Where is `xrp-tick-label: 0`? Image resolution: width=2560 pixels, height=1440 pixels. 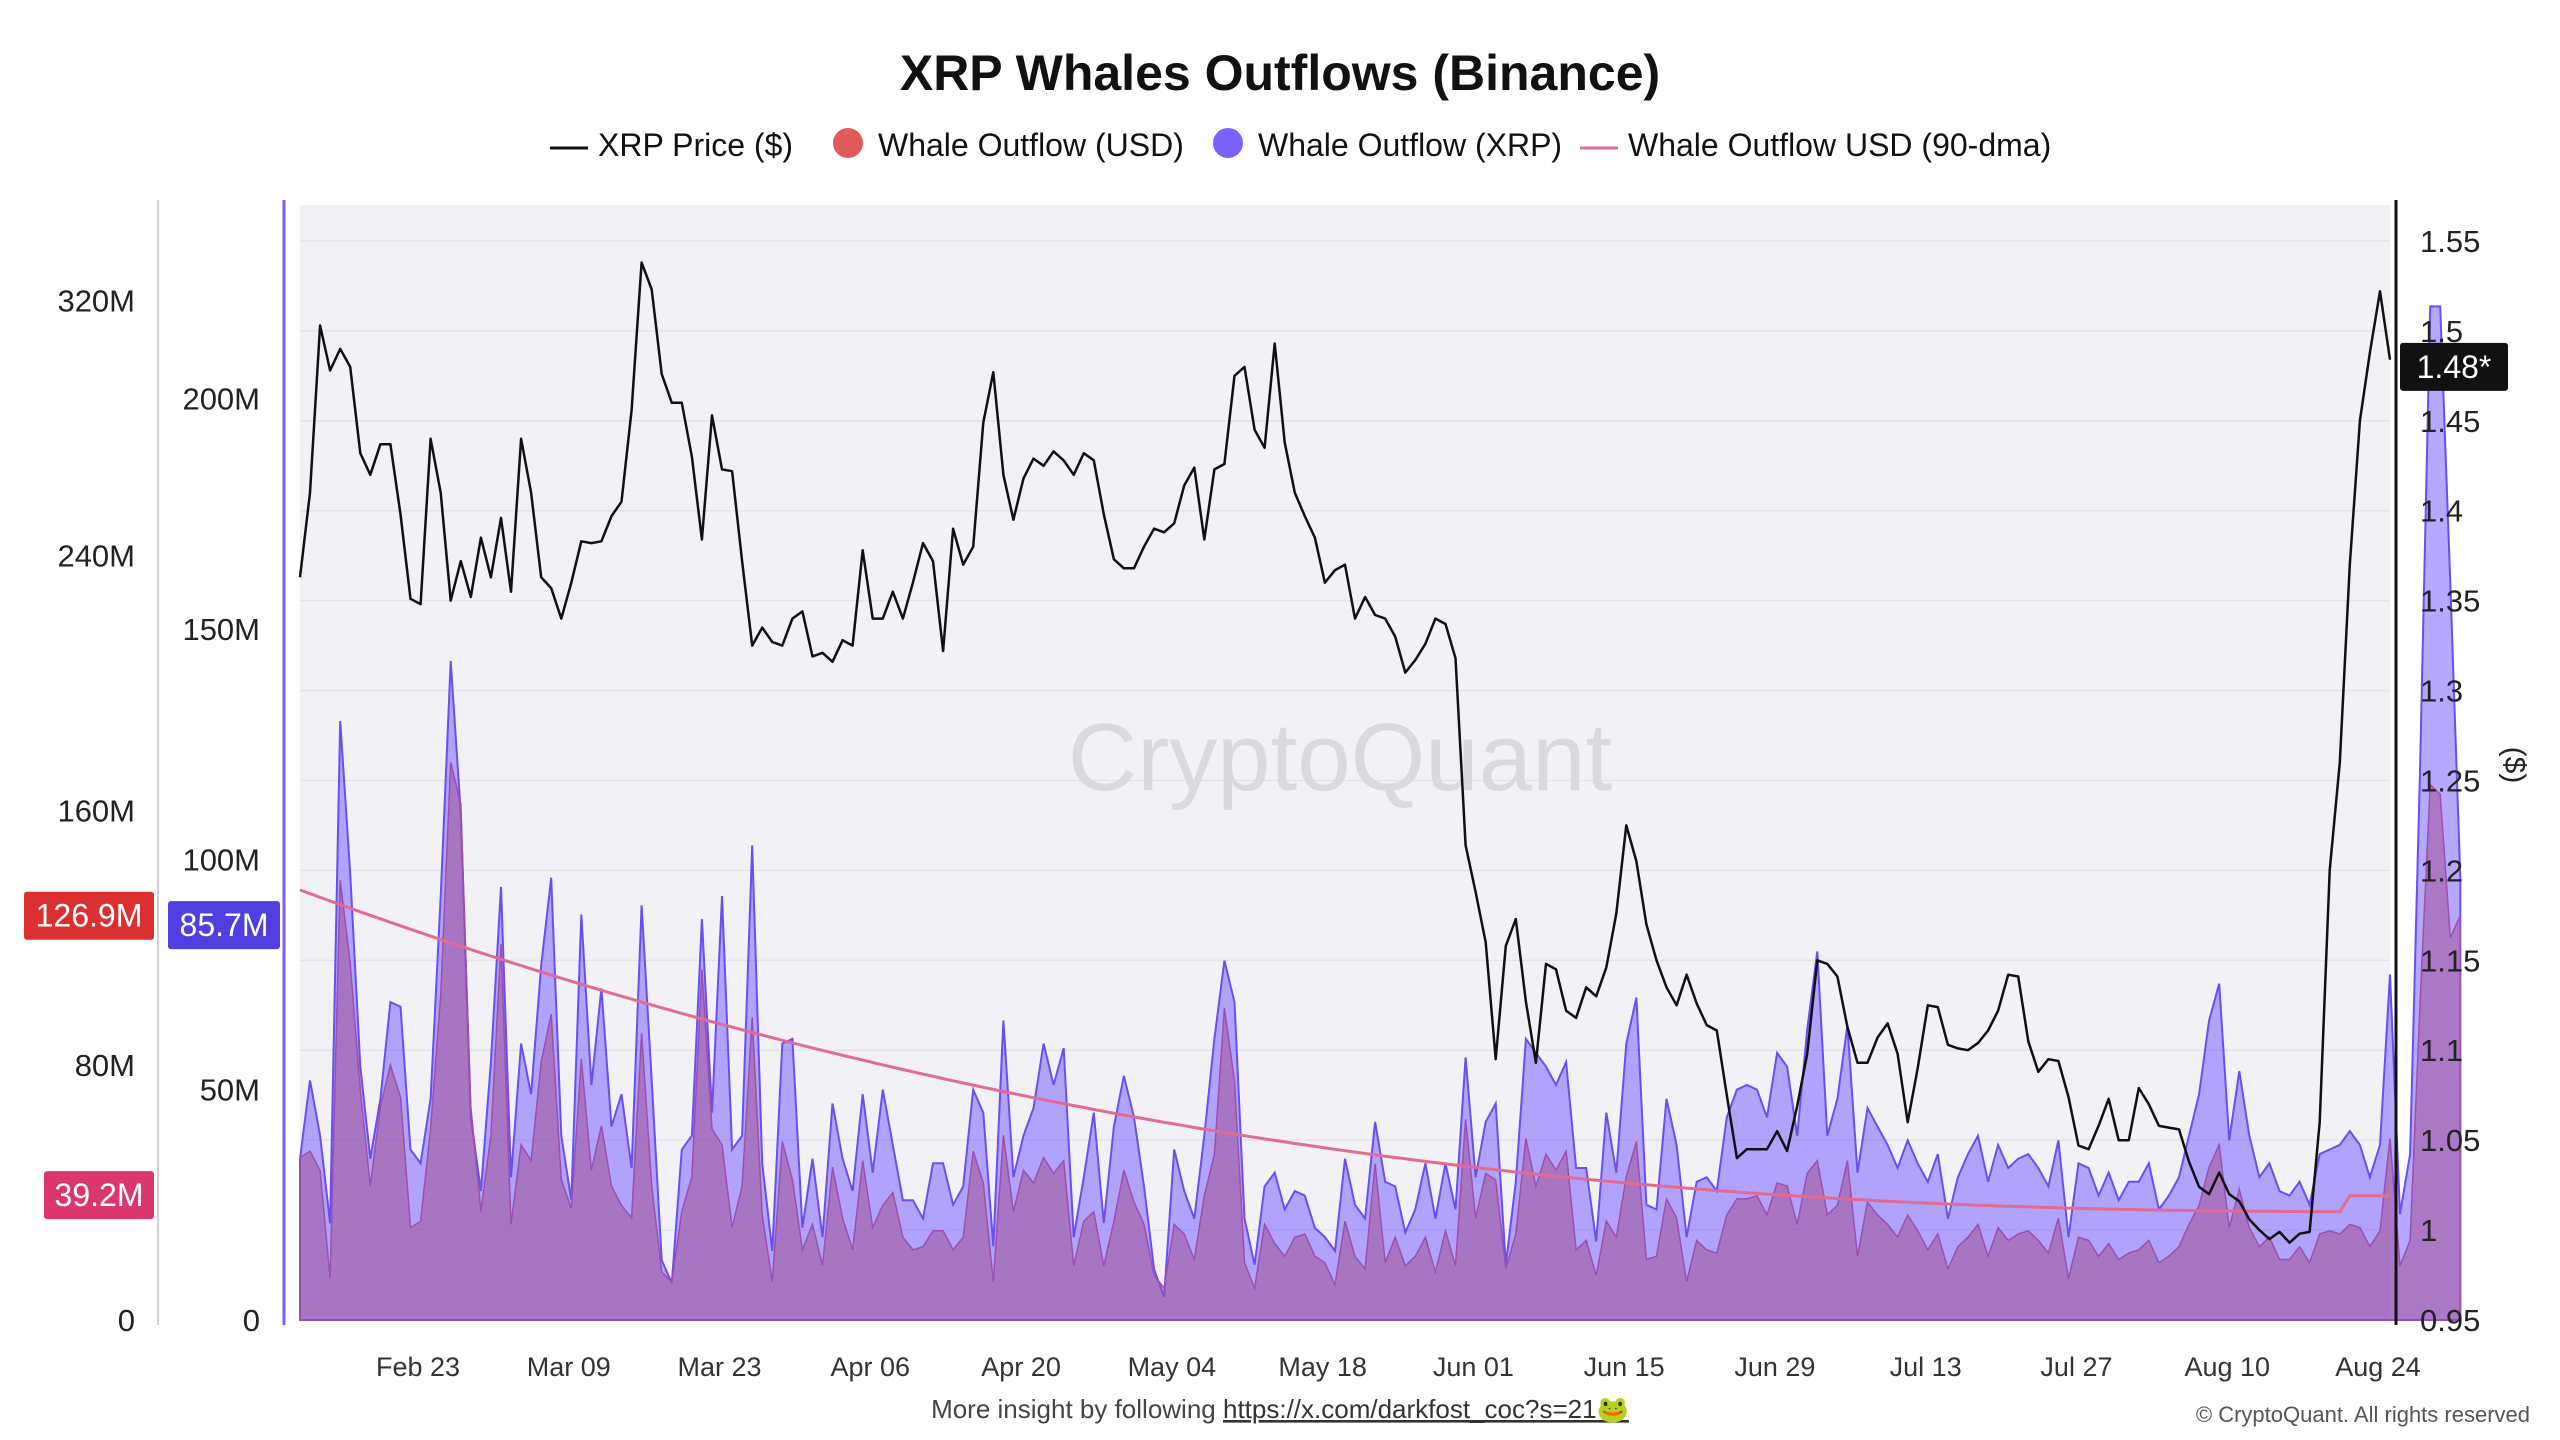
xrp-tick-label: 0 is located at coordinates (251, 1320).